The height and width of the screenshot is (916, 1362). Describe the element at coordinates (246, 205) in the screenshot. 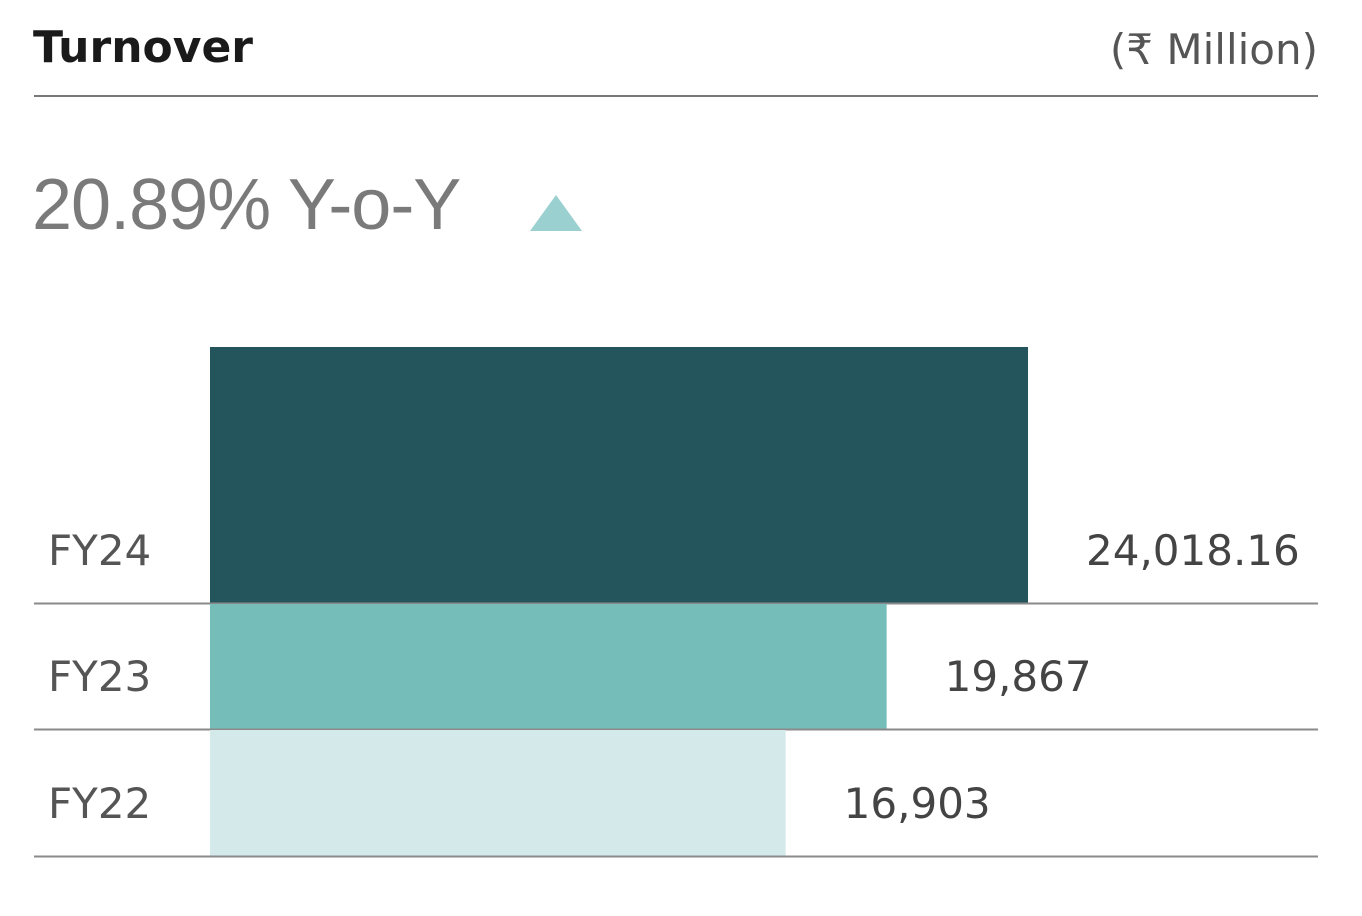

I see `yoy-growth: 20.89% Y-o-Y` at that location.